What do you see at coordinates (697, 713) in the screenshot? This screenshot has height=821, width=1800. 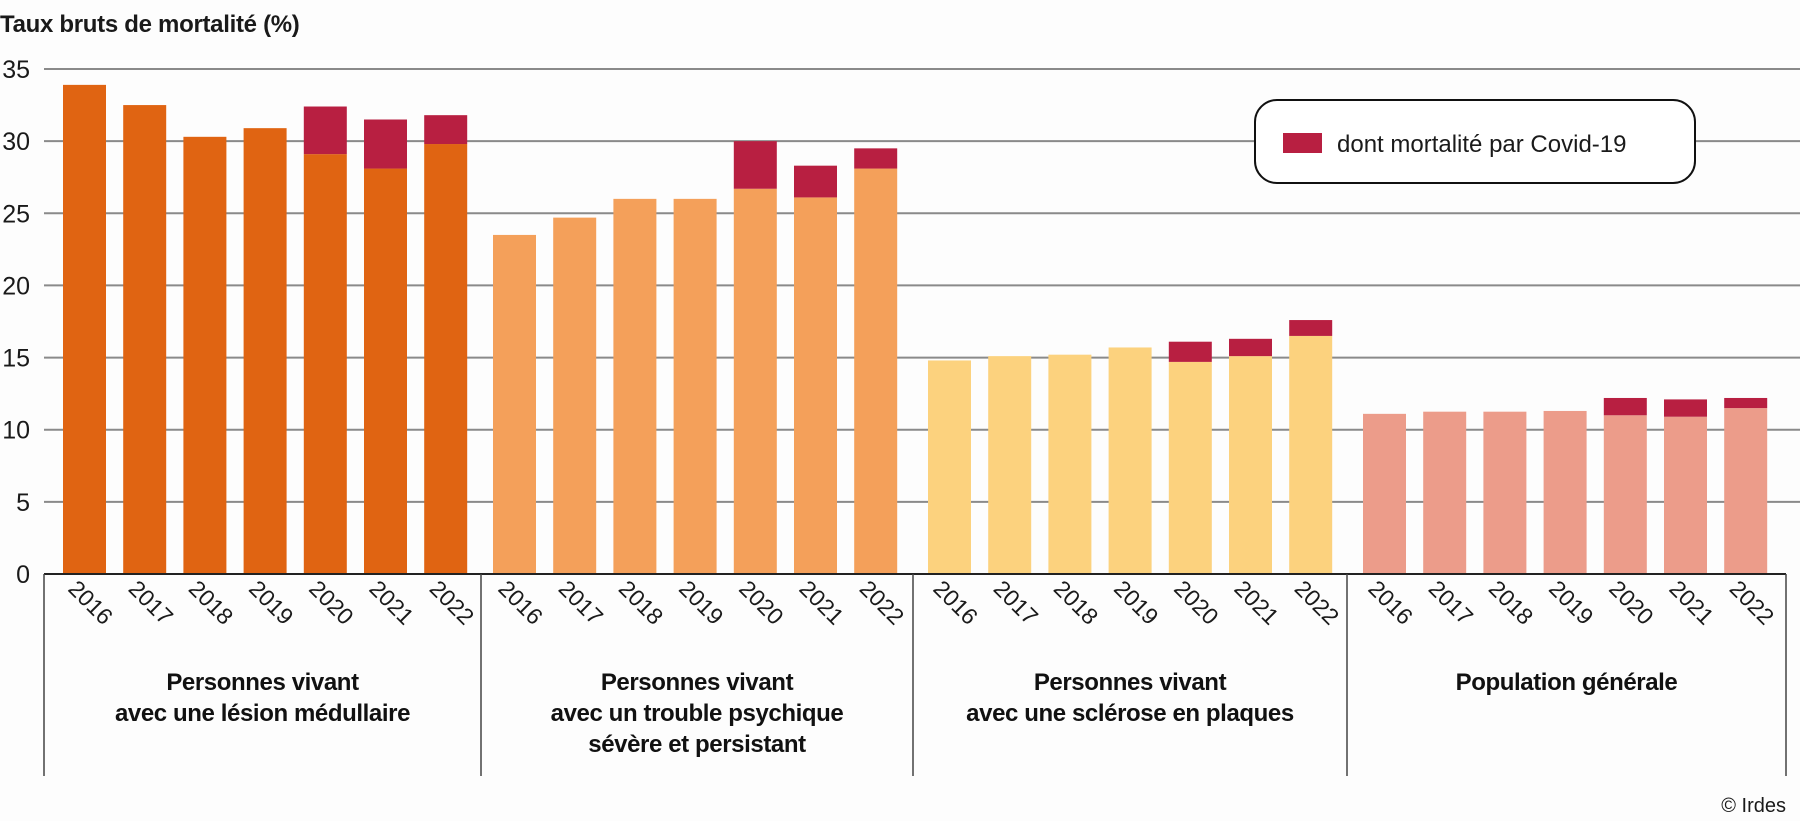 I see `group-label-line: avec un trouble psychique` at bounding box center [697, 713].